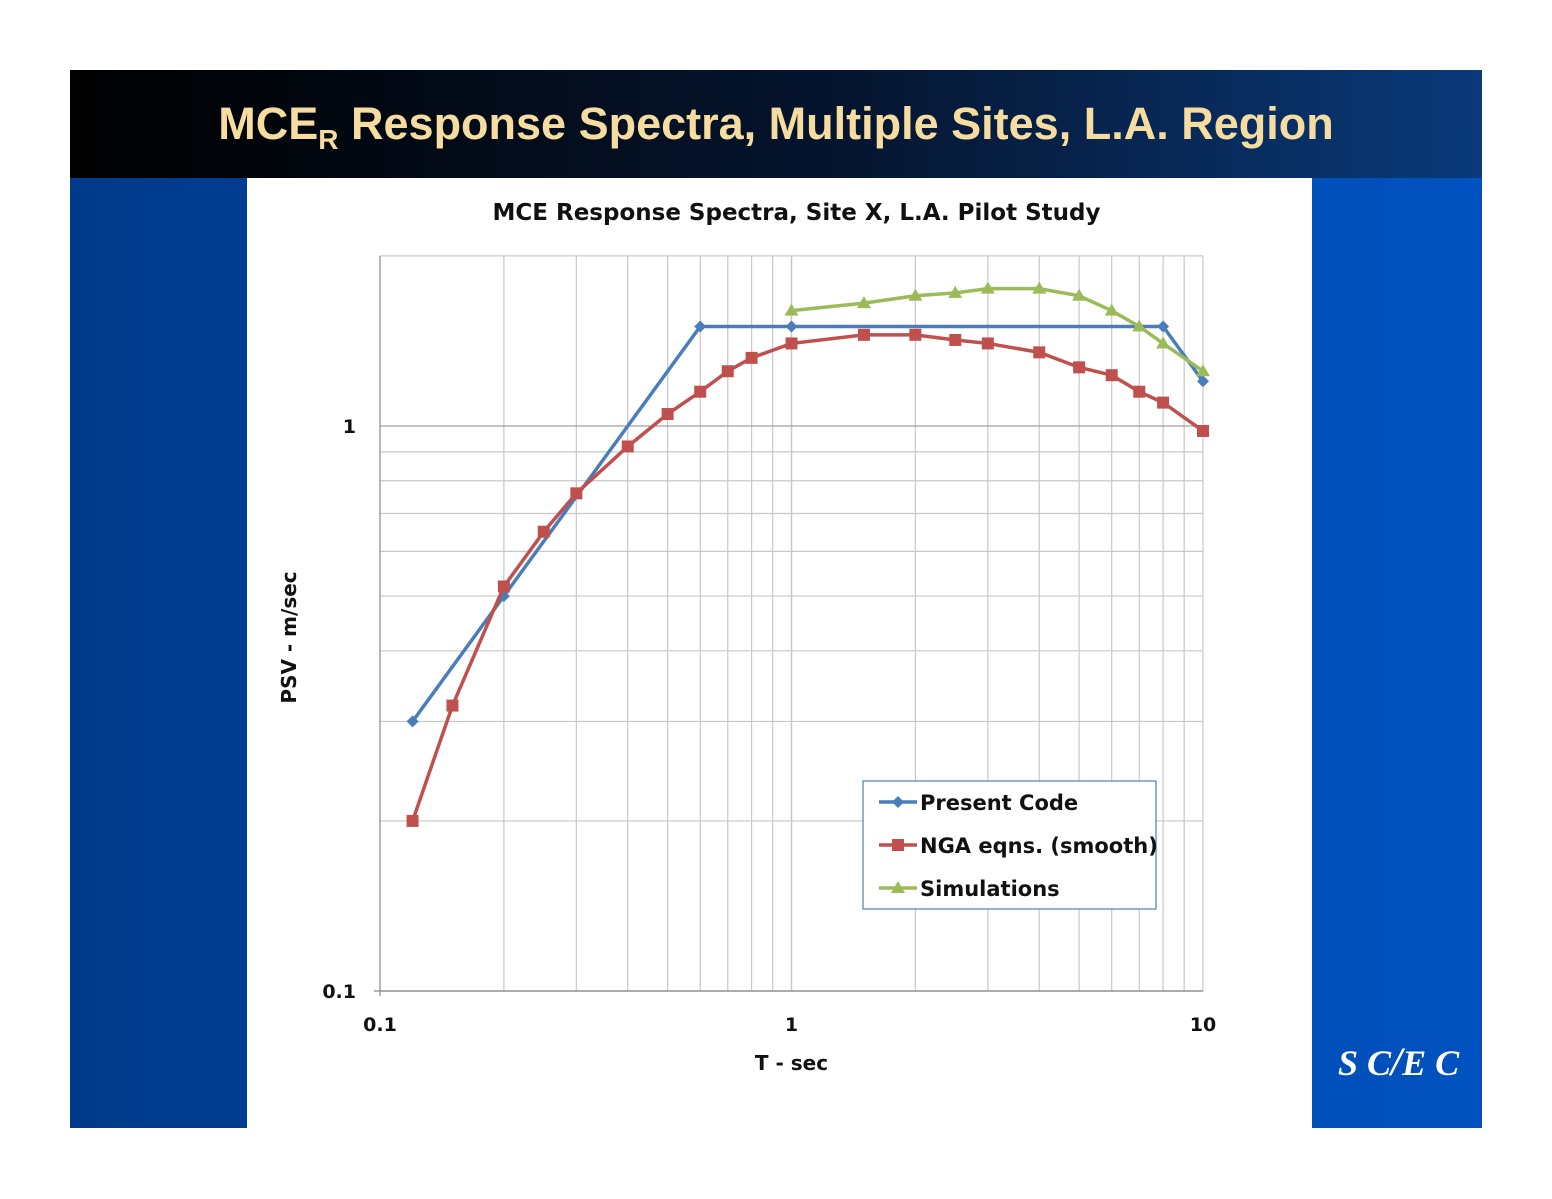 This screenshot has width=1552, height=1199. What do you see at coordinates (1399, 1061) in the screenshot?
I see `scec-logo: S C/E C` at bounding box center [1399, 1061].